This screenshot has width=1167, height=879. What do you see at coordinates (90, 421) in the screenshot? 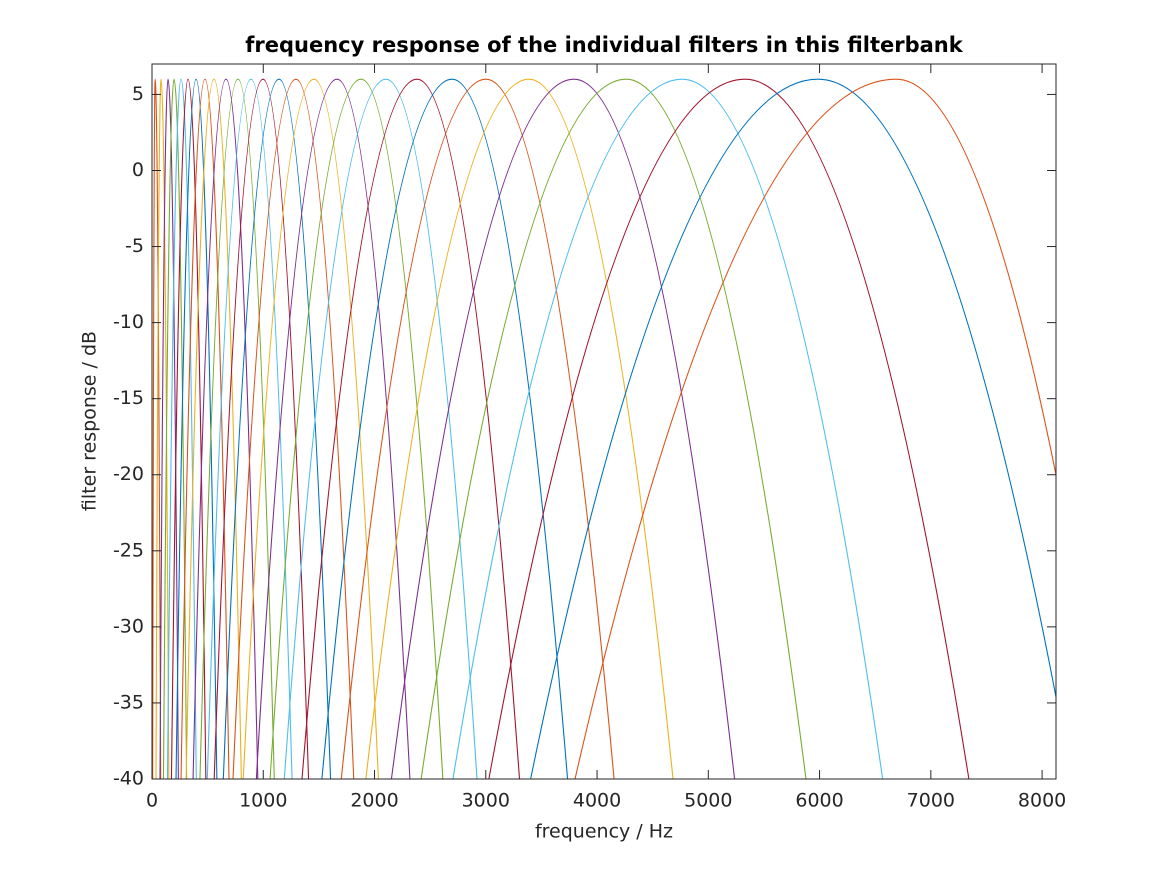
I see `y-axis-label: filter response / dB` at bounding box center [90, 421].